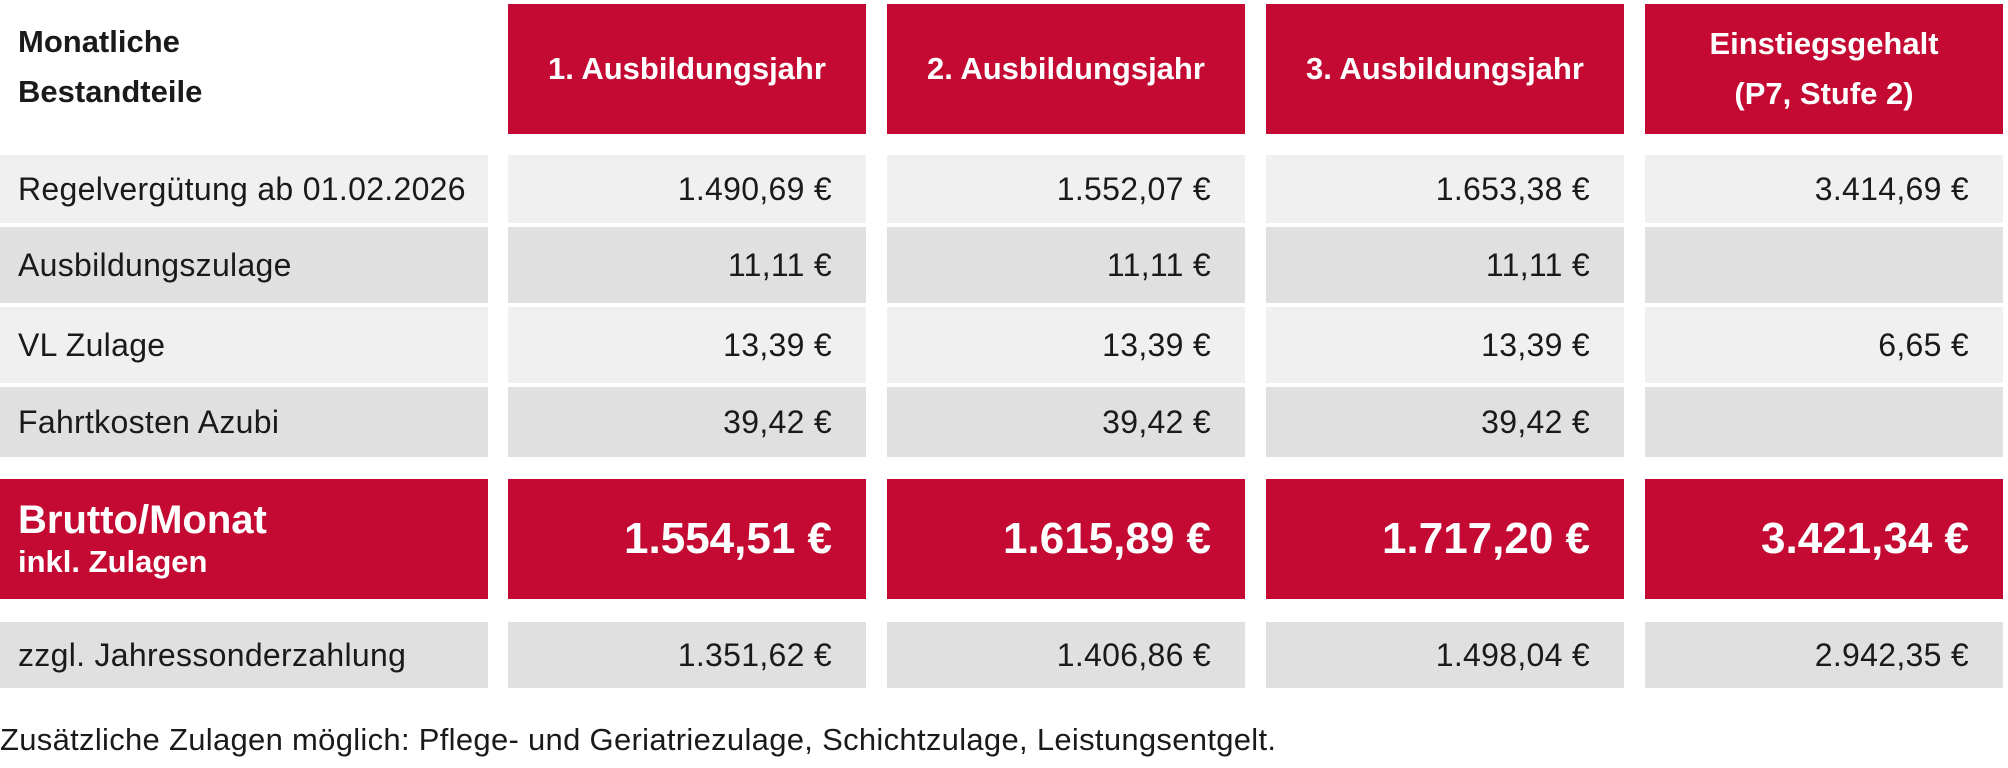 The image size is (2008, 768). I want to click on row-label-ausbildungszulage: Ausbildungszulage, so click(244, 265).